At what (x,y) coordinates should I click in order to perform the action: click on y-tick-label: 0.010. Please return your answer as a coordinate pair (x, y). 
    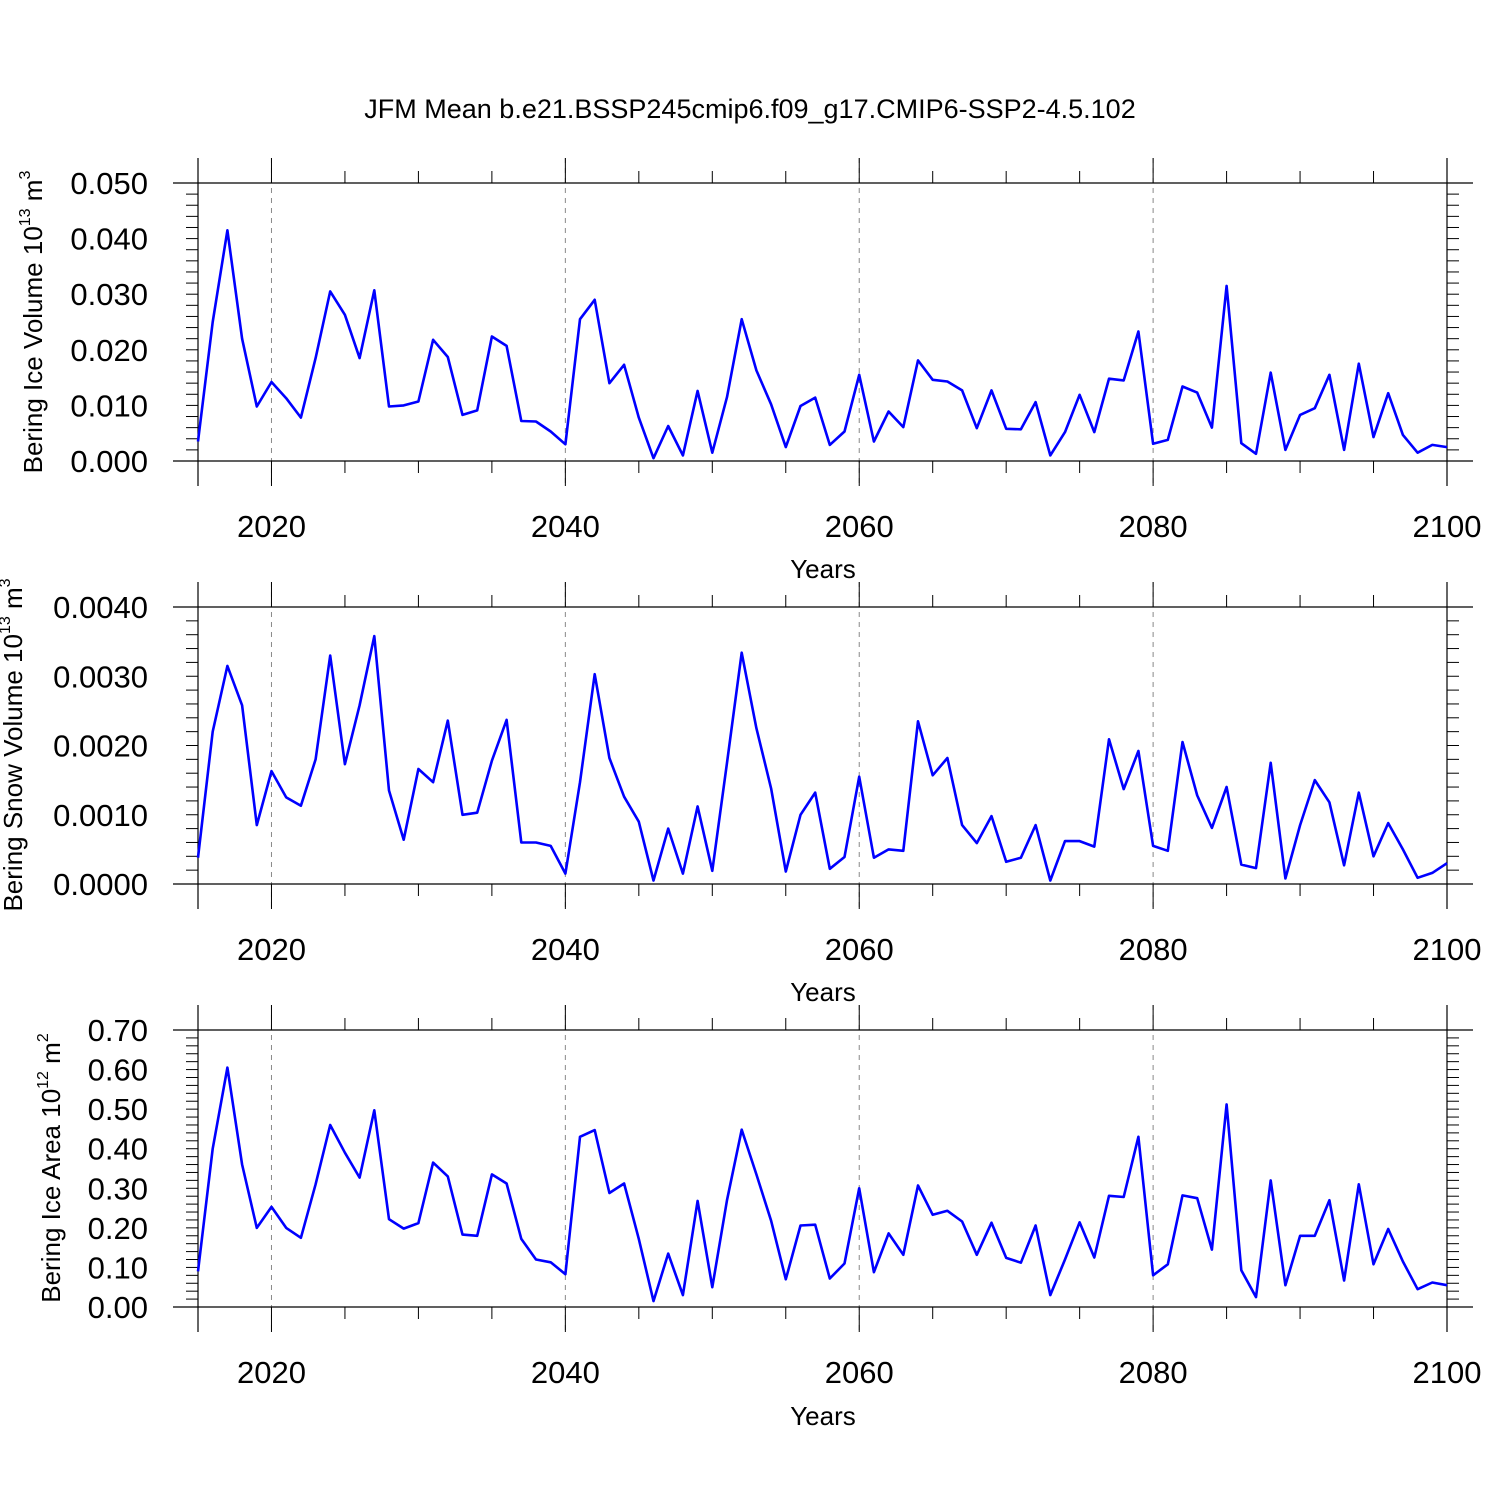
    Looking at the image, I should click on (109, 405).